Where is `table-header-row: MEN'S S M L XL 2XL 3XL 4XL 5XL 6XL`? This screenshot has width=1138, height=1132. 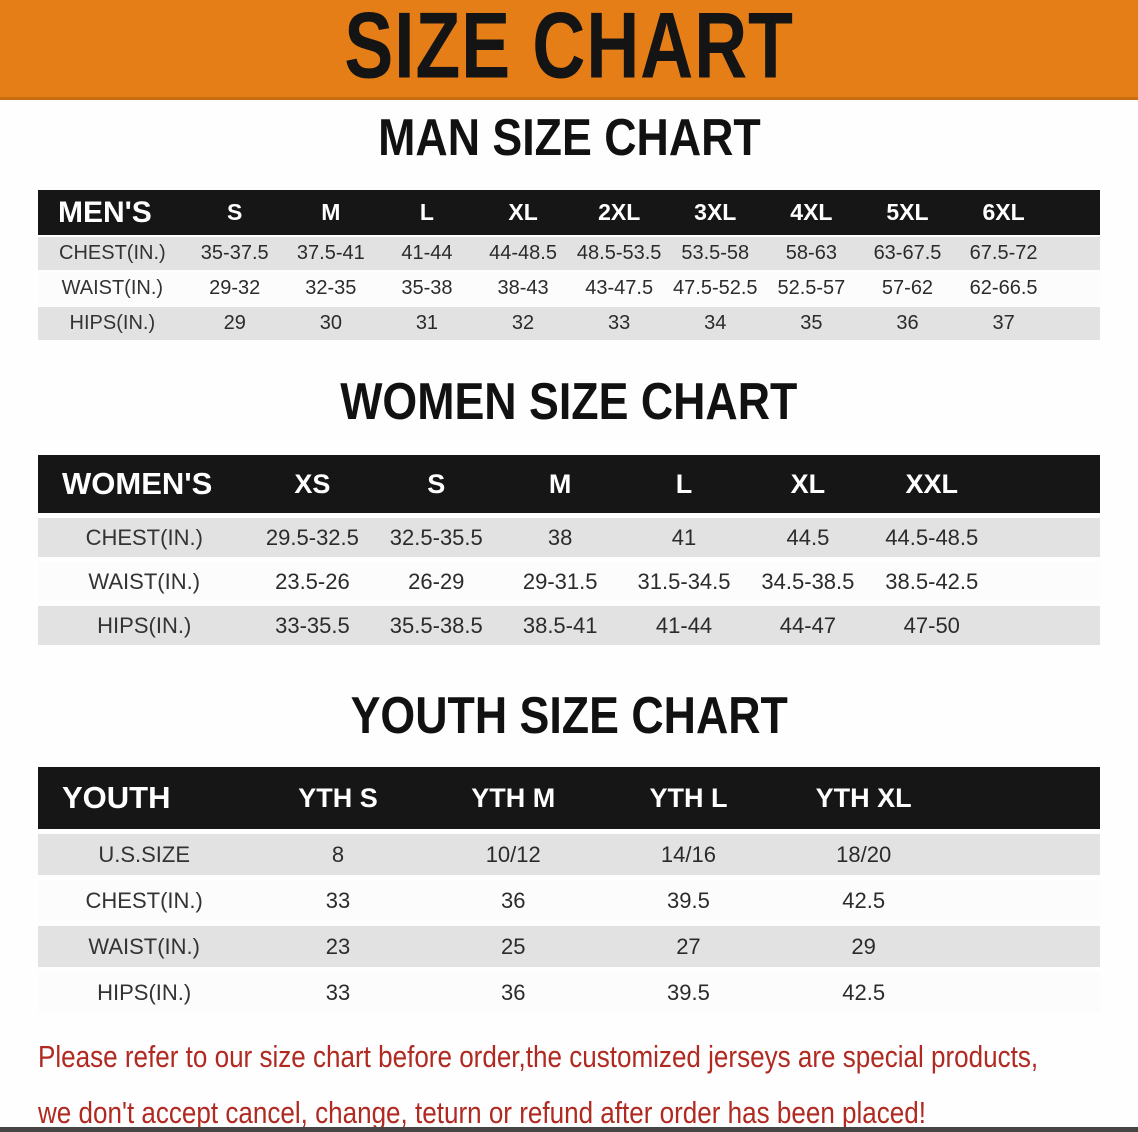
table-header-row: MEN'S S M L XL 2XL 3XL 4XL 5XL 6XL is located at coordinates (569, 212).